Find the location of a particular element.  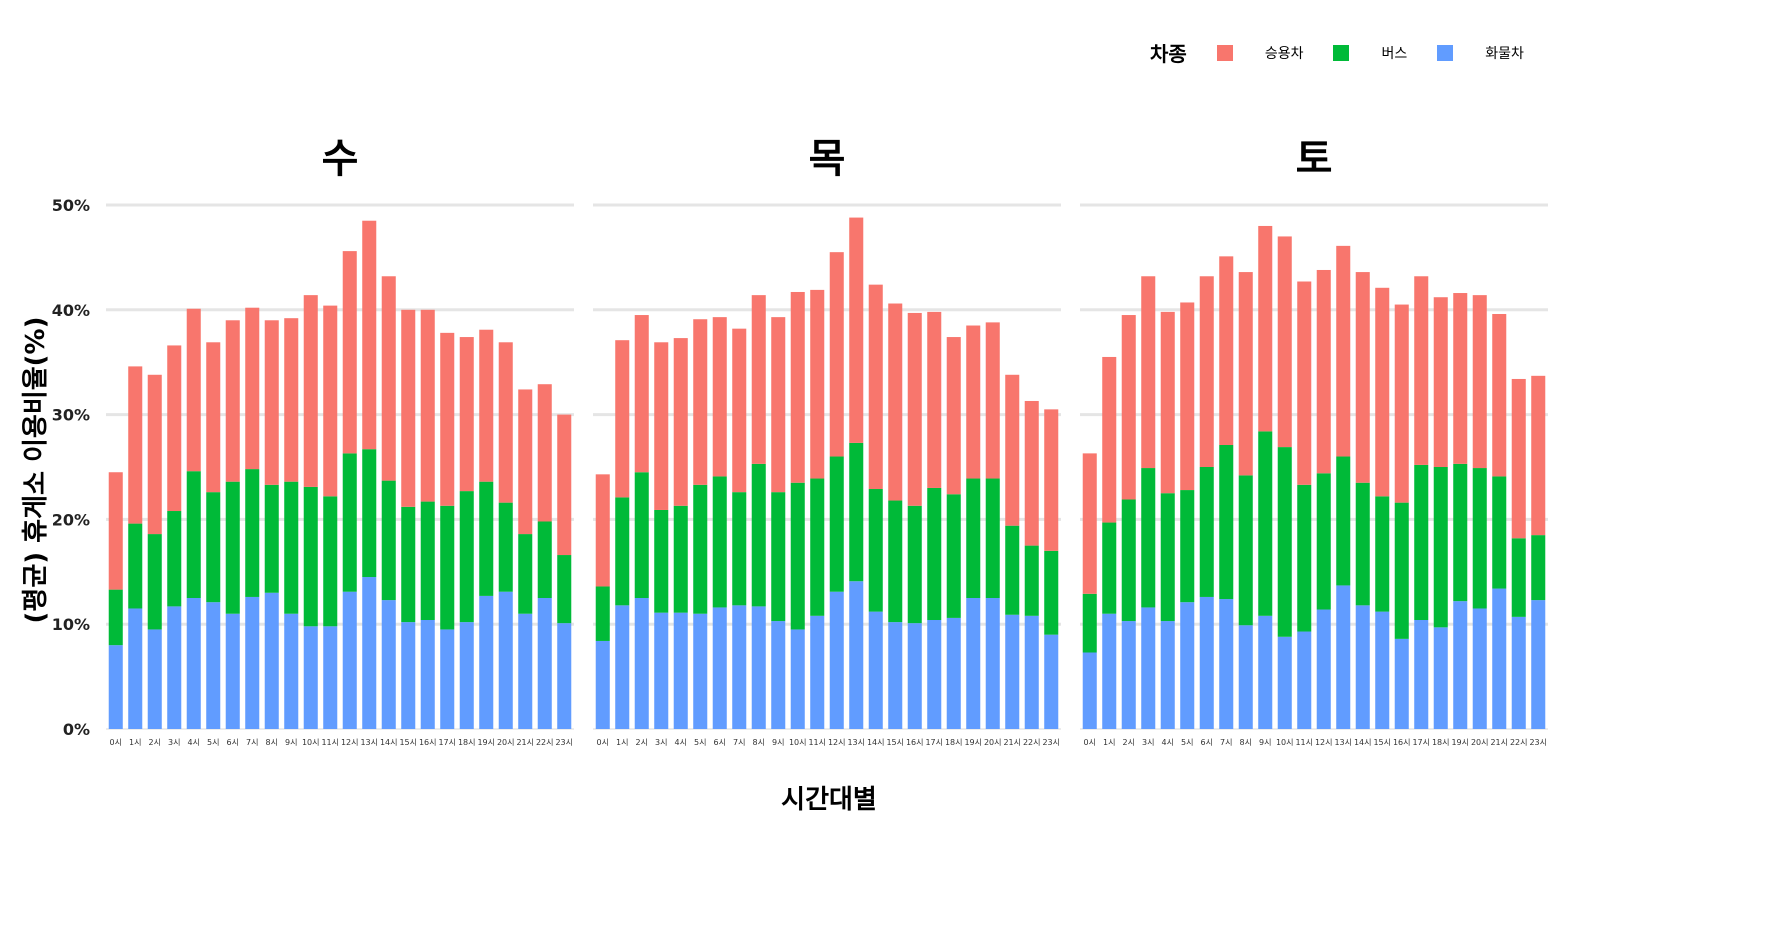

x-tick-label: 14시 is located at coordinates (1363, 742).